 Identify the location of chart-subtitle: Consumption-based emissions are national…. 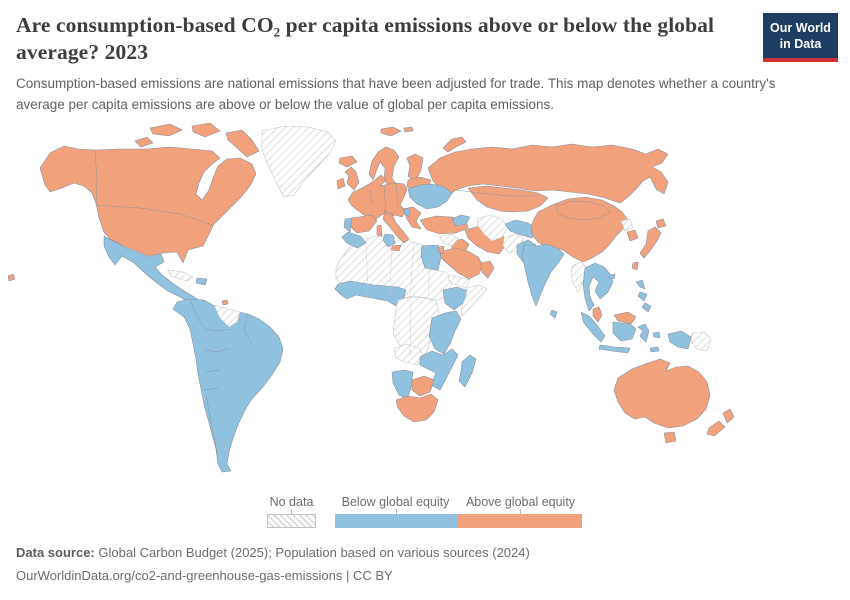
(396, 94).